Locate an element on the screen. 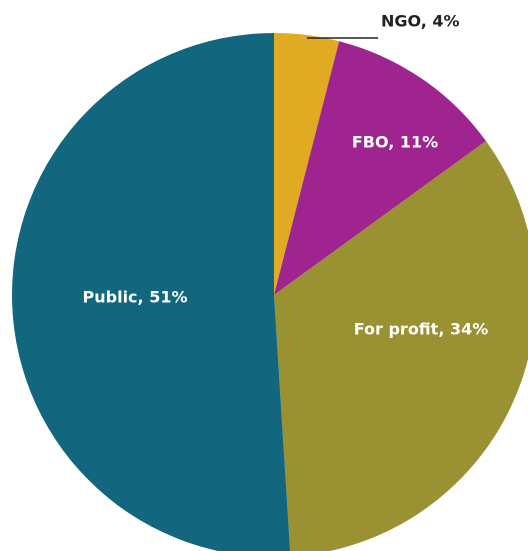  slice-label: FBO, 11% is located at coordinates (395, 142).